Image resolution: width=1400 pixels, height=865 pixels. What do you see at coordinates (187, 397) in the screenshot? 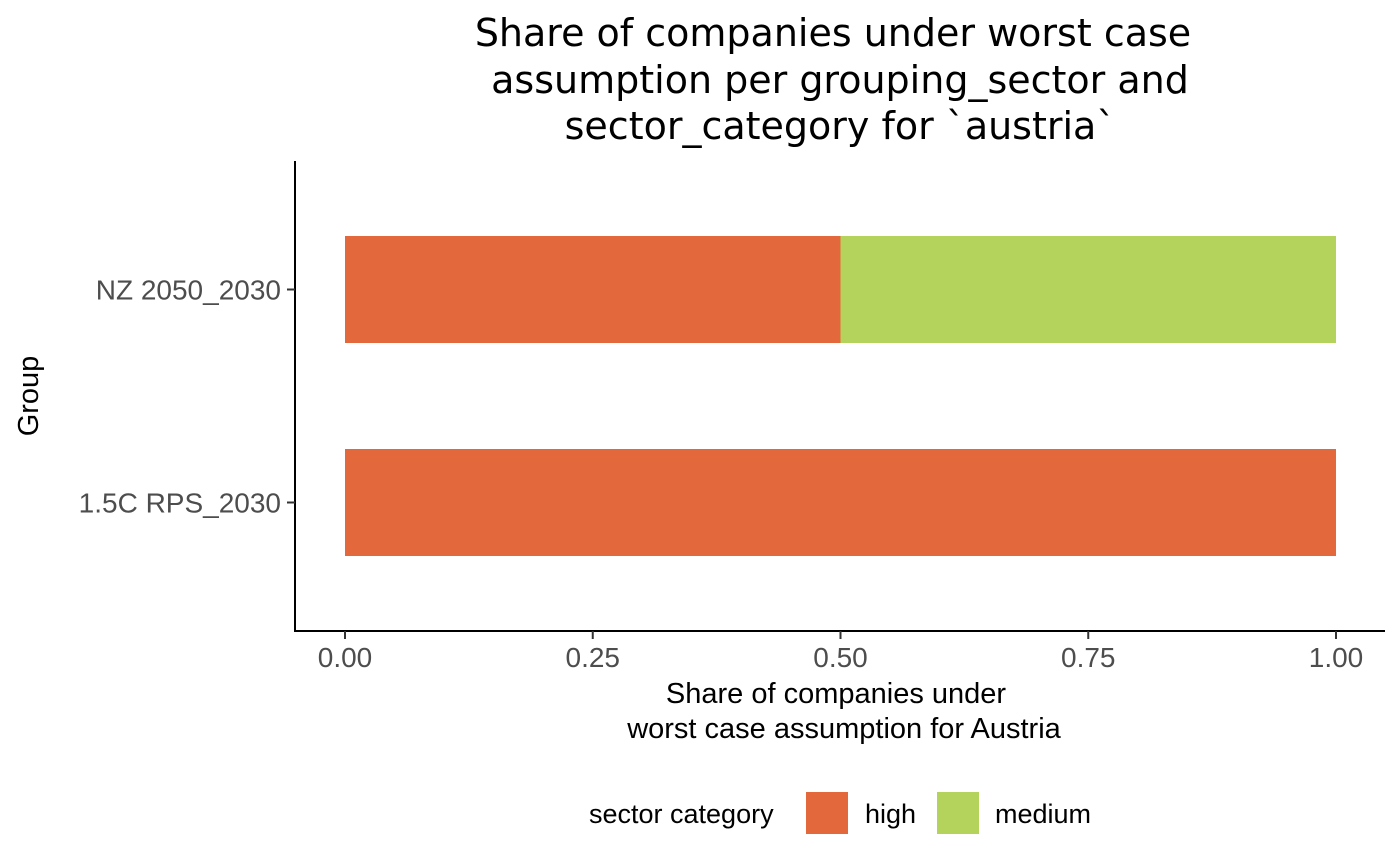
I see `y-ticks: NZ 2050_2030 1.5C RPS_2030` at bounding box center [187, 397].